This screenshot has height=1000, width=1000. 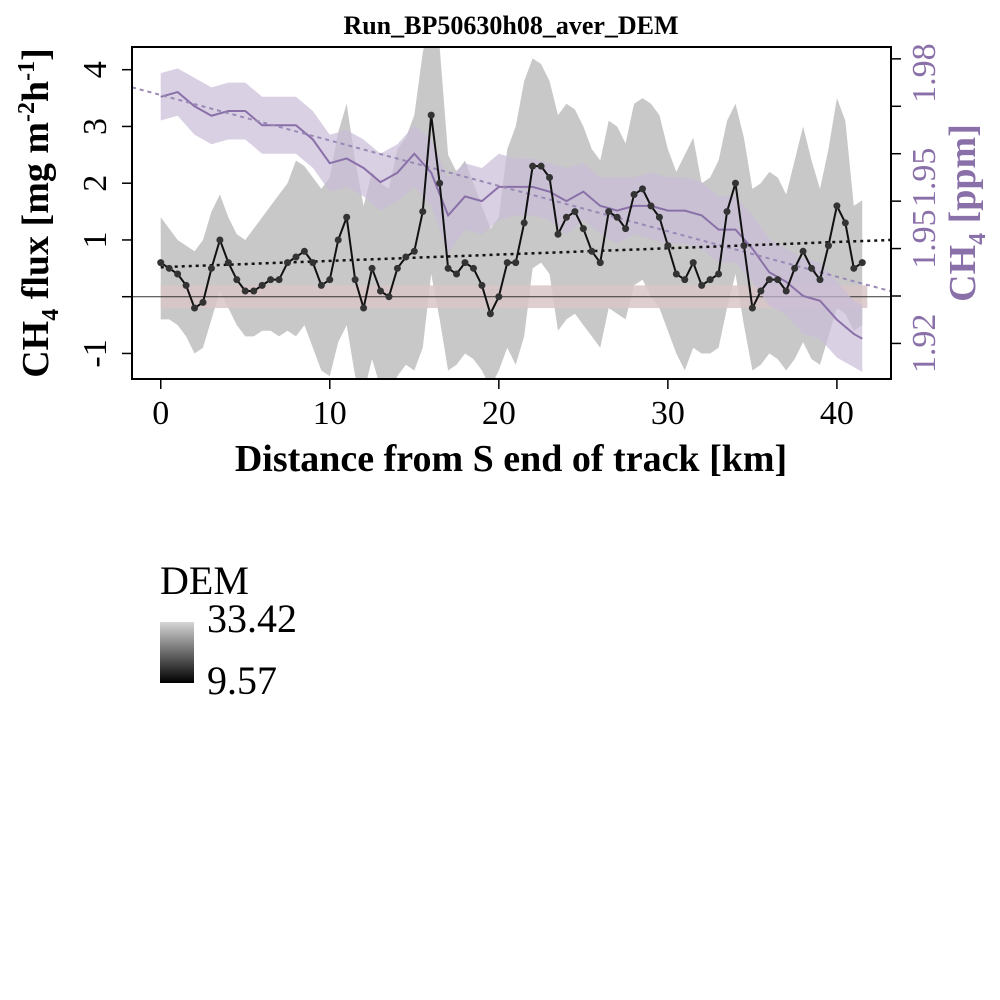 I want to click on left-y-tick-label: -1, so click(x=95, y=353).